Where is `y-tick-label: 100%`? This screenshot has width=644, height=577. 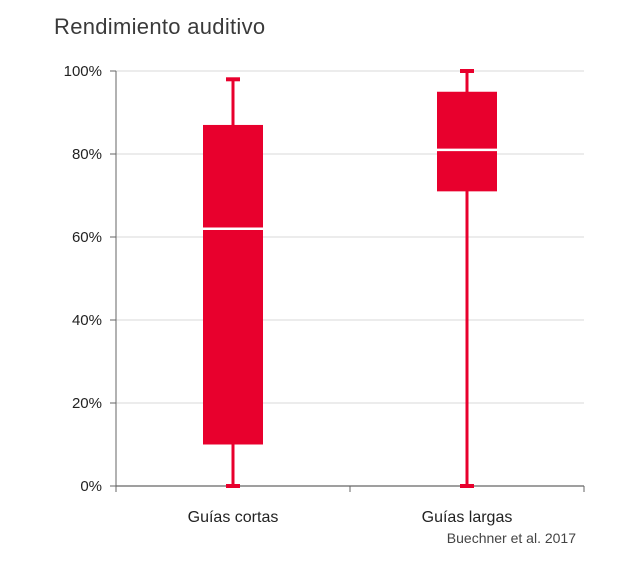 y-tick-label: 100% is located at coordinates (83, 71).